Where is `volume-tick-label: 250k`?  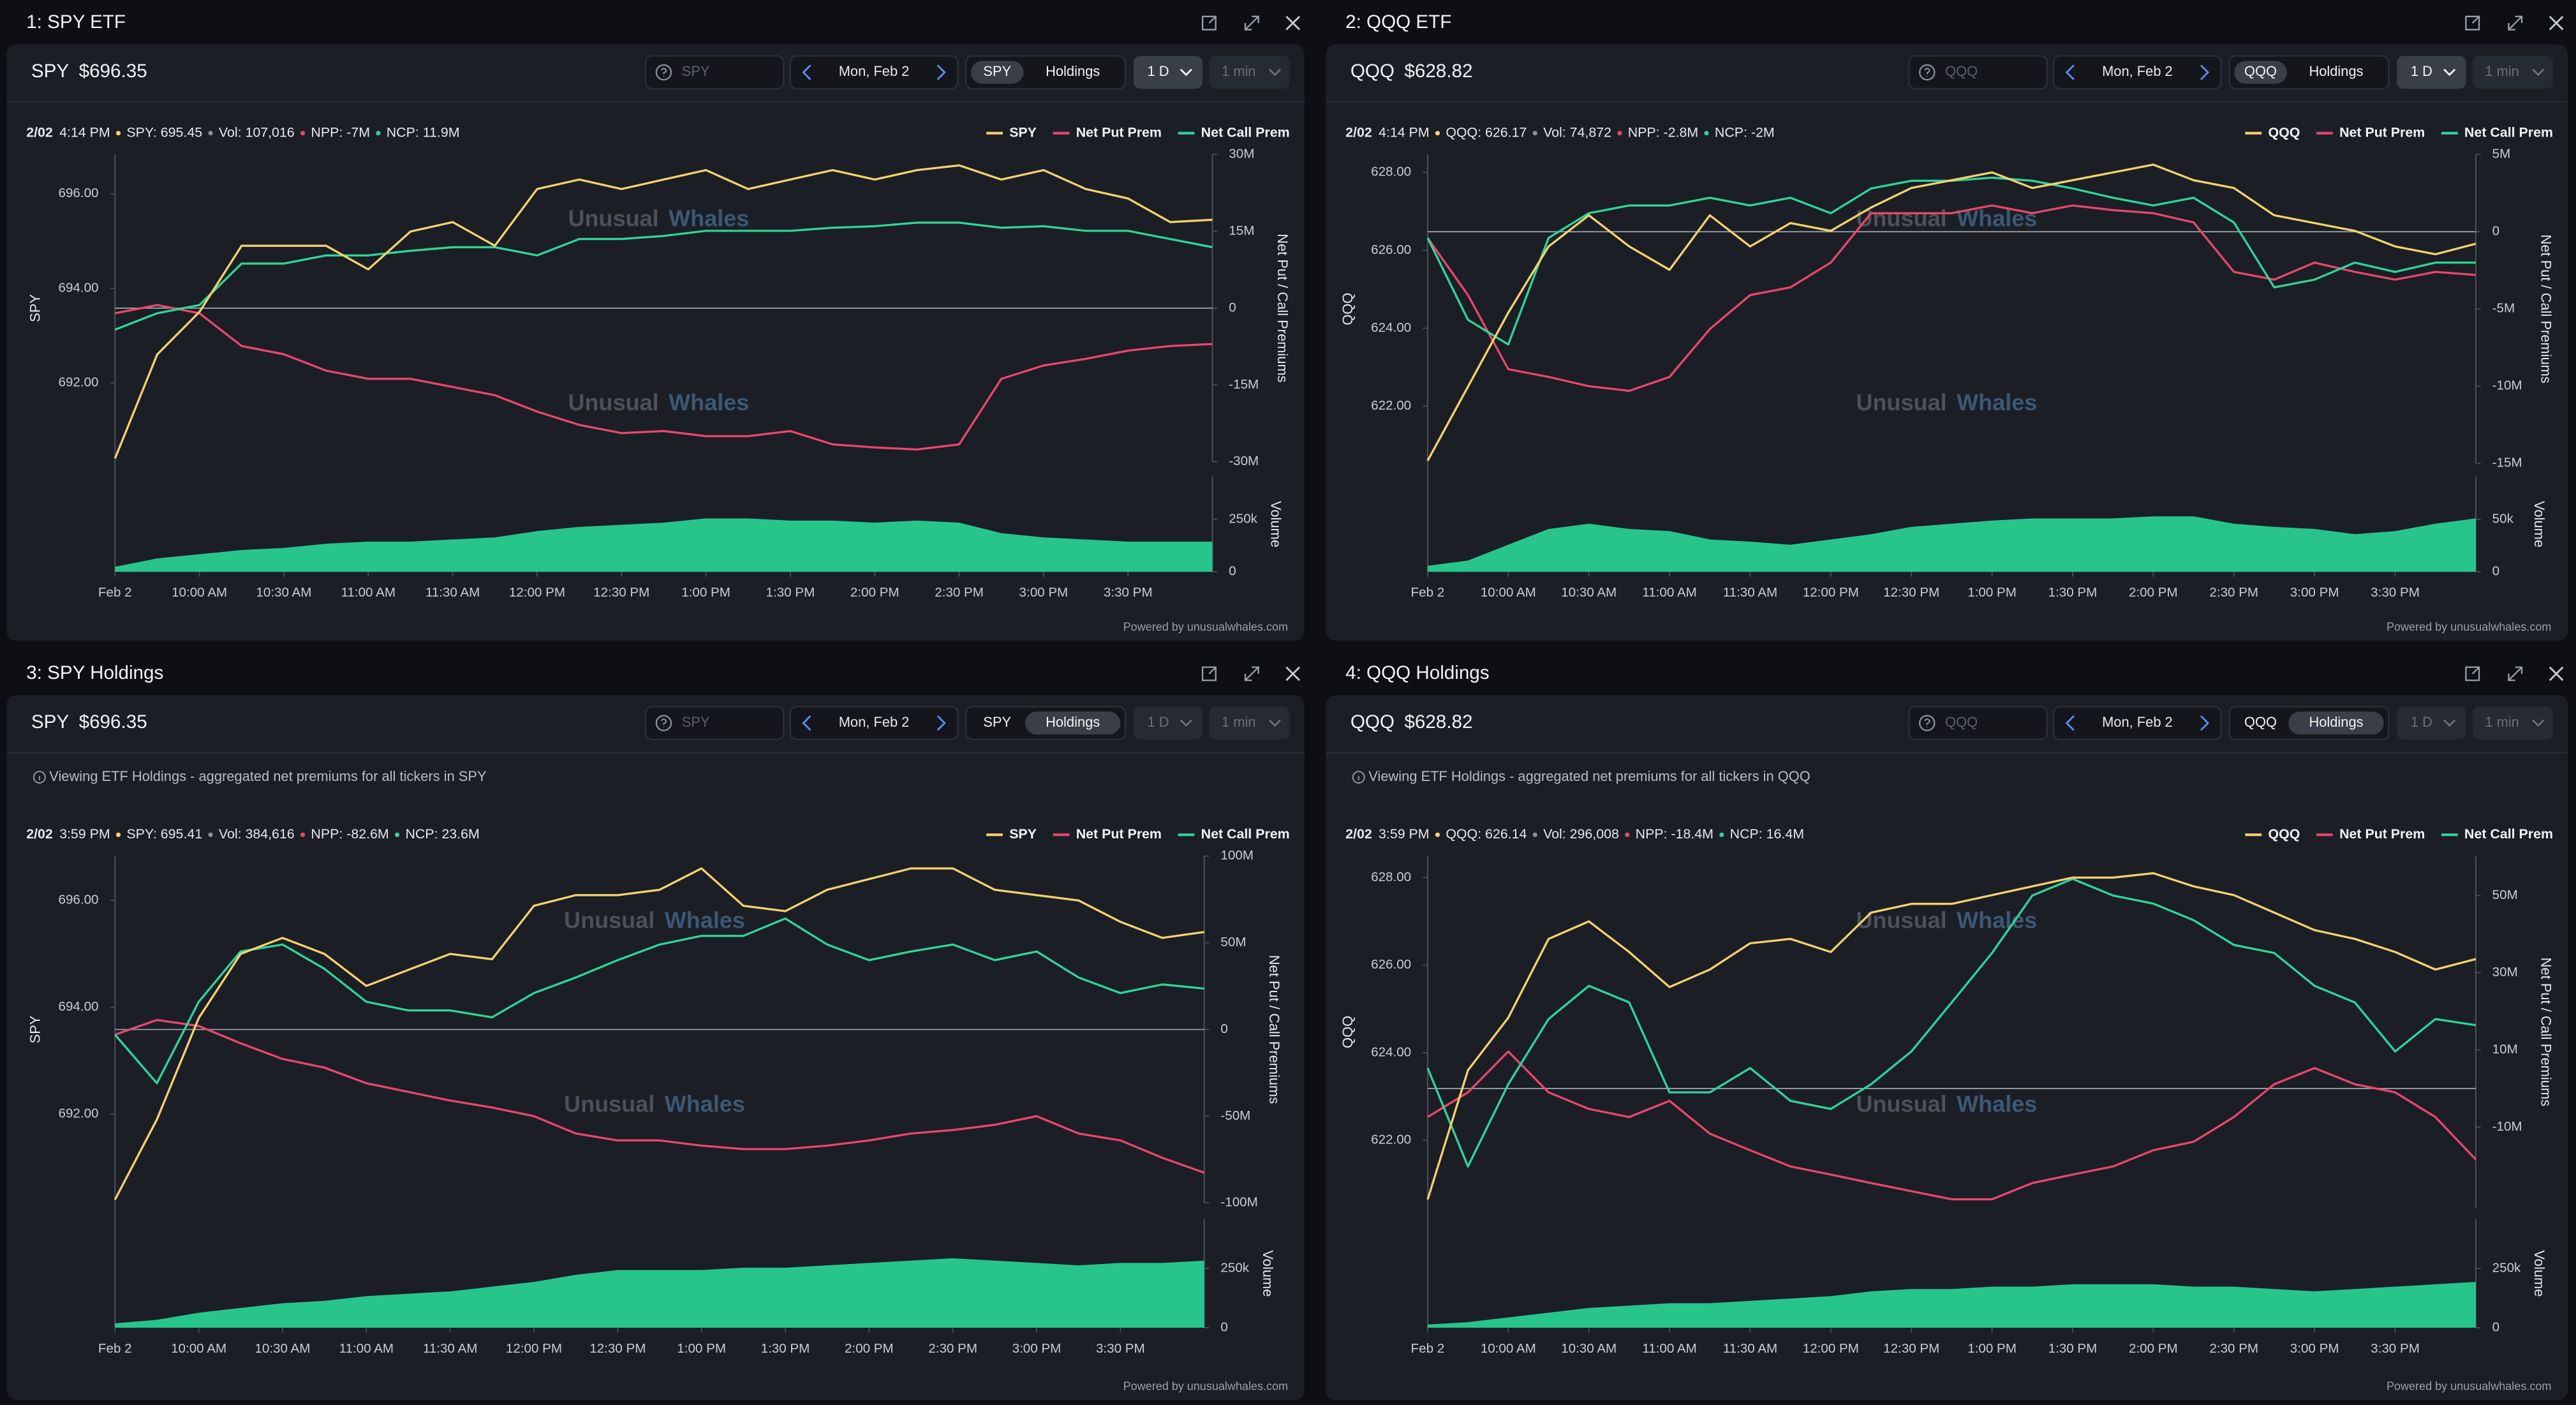 volume-tick-label: 250k is located at coordinates (2506, 1268).